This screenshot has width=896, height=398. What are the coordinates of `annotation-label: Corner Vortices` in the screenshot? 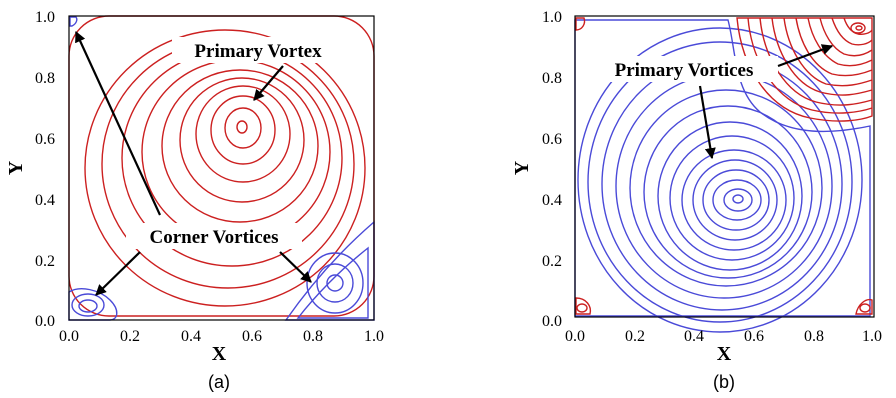 It's located at (214, 237).